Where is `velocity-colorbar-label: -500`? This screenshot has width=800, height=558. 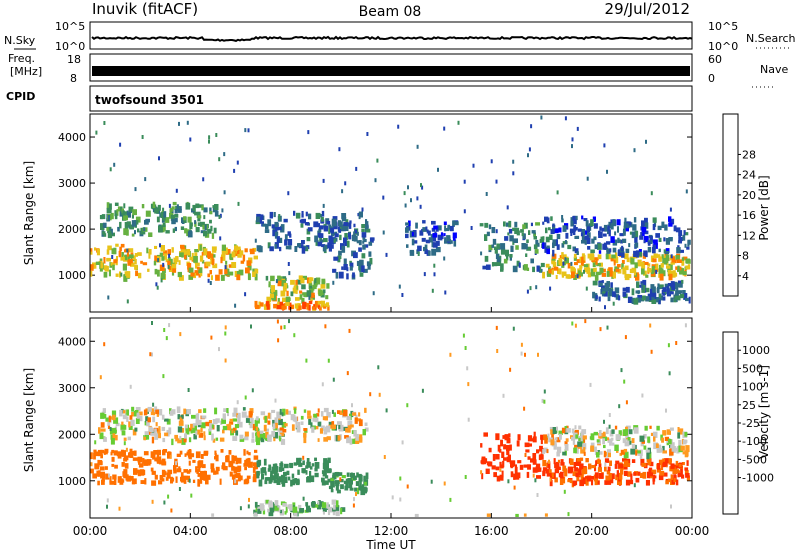
velocity-colorbar-label: -500 is located at coordinates (754, 459).